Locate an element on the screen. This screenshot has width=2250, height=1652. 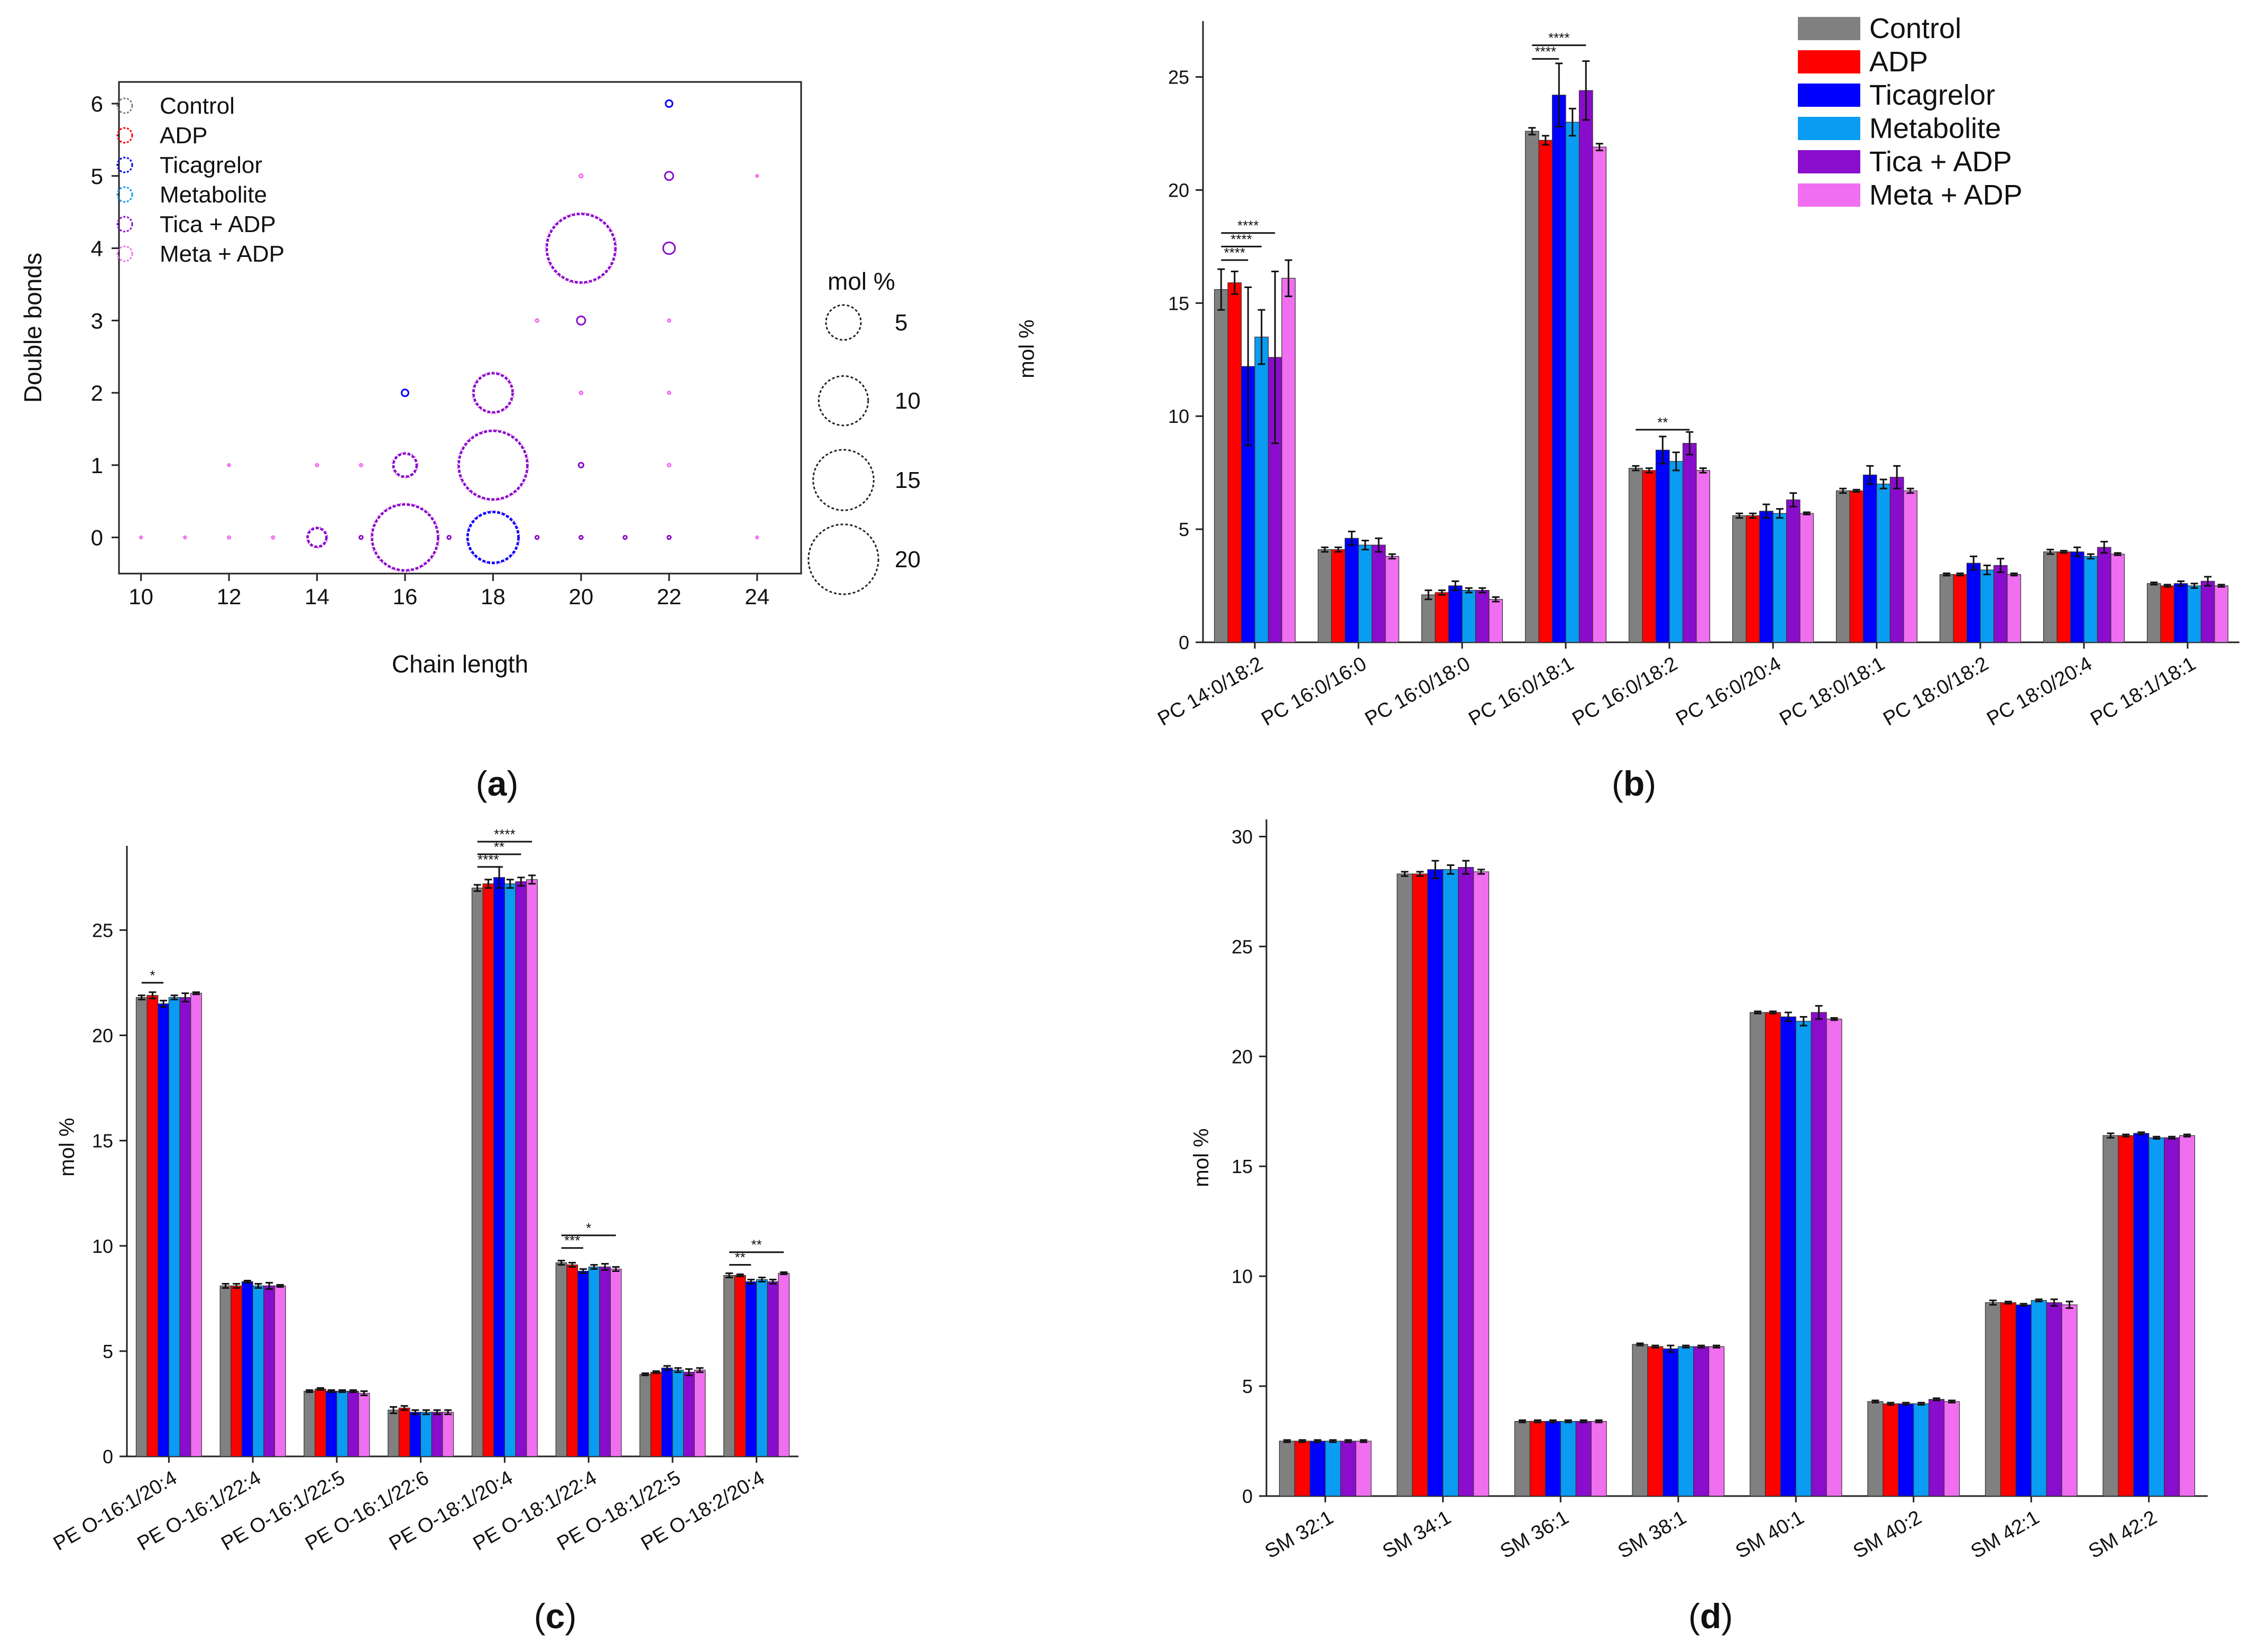
size-legend-circle is located at coordinates (844, 480).